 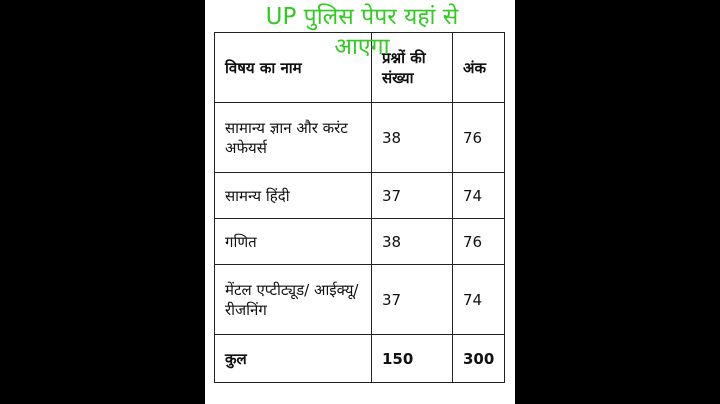 I want to click on total-row: कुल 150 300, so click(x=360, y=358).